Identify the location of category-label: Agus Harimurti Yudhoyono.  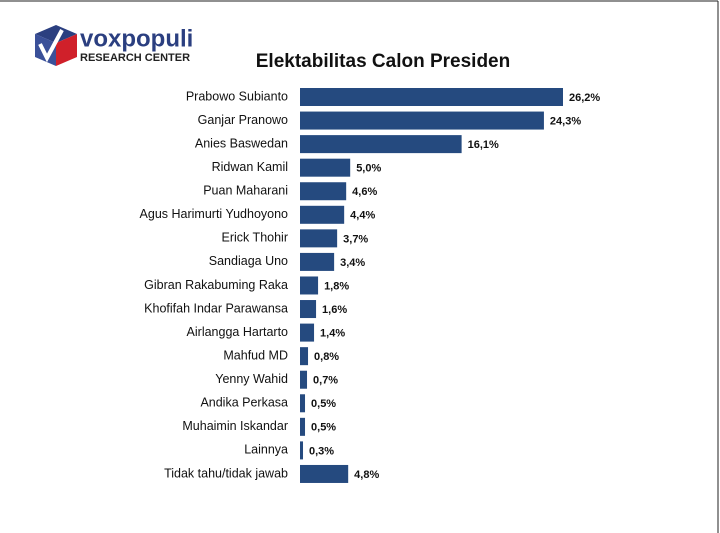
(214, 214).